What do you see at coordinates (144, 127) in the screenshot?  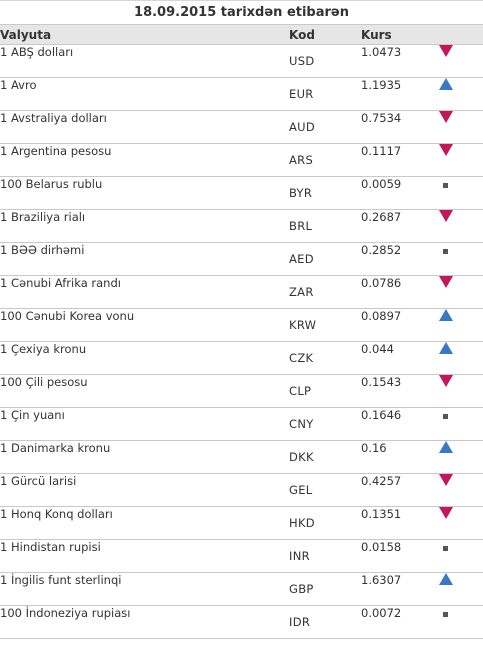 I see `currency-name: 1 Avstraliya dolları` at bounding box center [144, 127].